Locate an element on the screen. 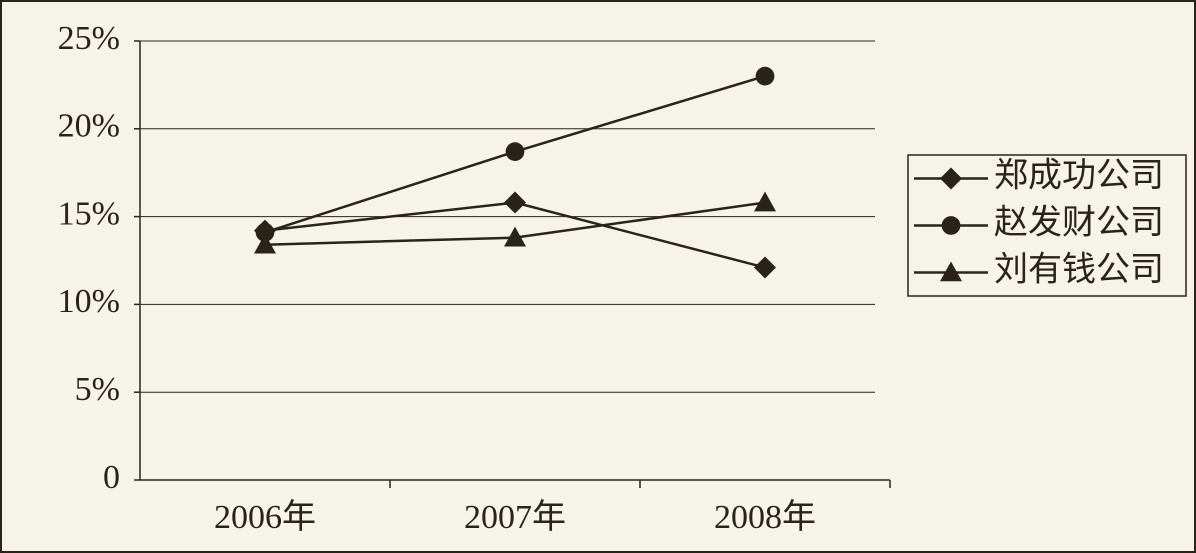  y-tick-label: 5% is located at coordinates (97, 389).